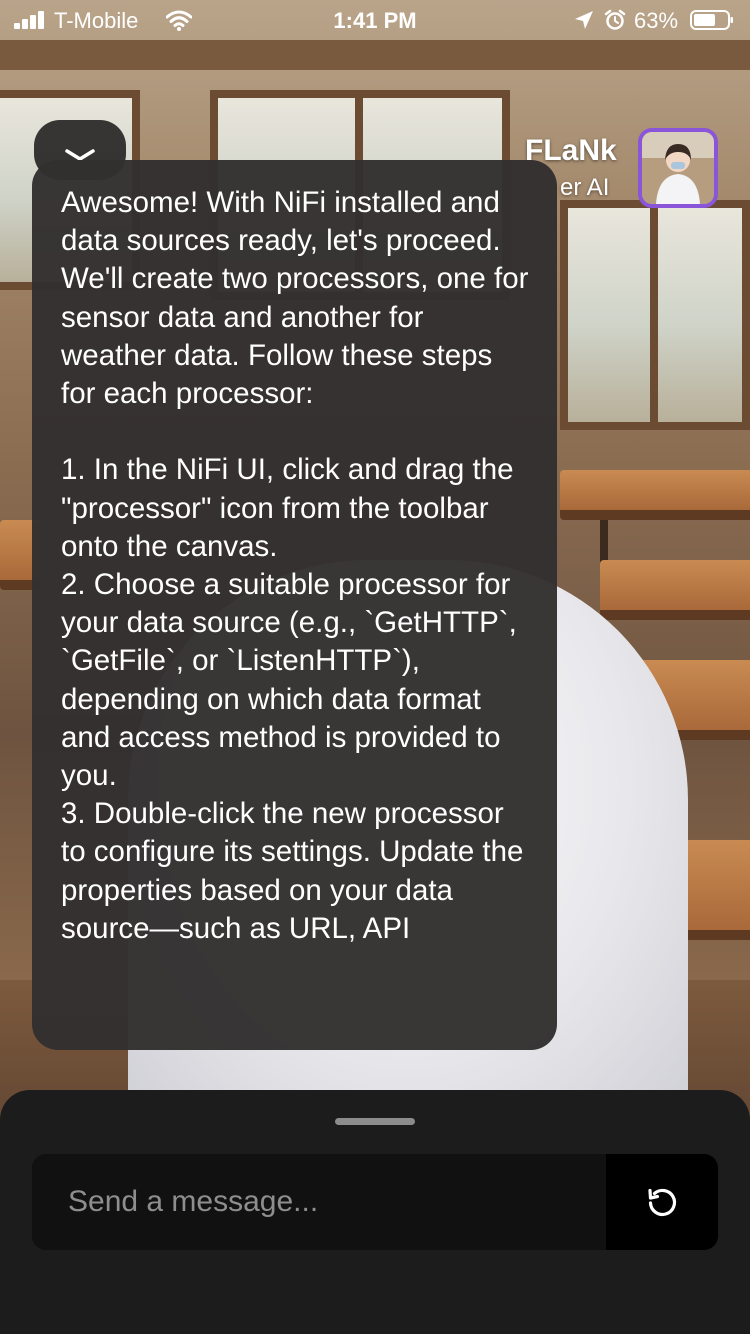  I want to click on chevron-down-icon, so click(80, 155).